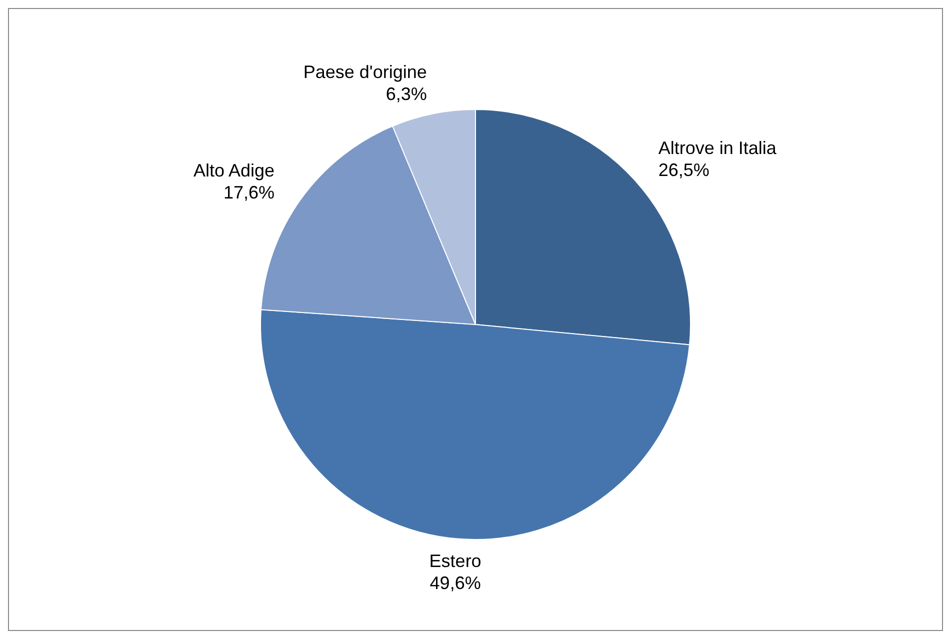 This screenshot has height=639, width=951. I want to click on slice-label: Estero, so click(455, 560).